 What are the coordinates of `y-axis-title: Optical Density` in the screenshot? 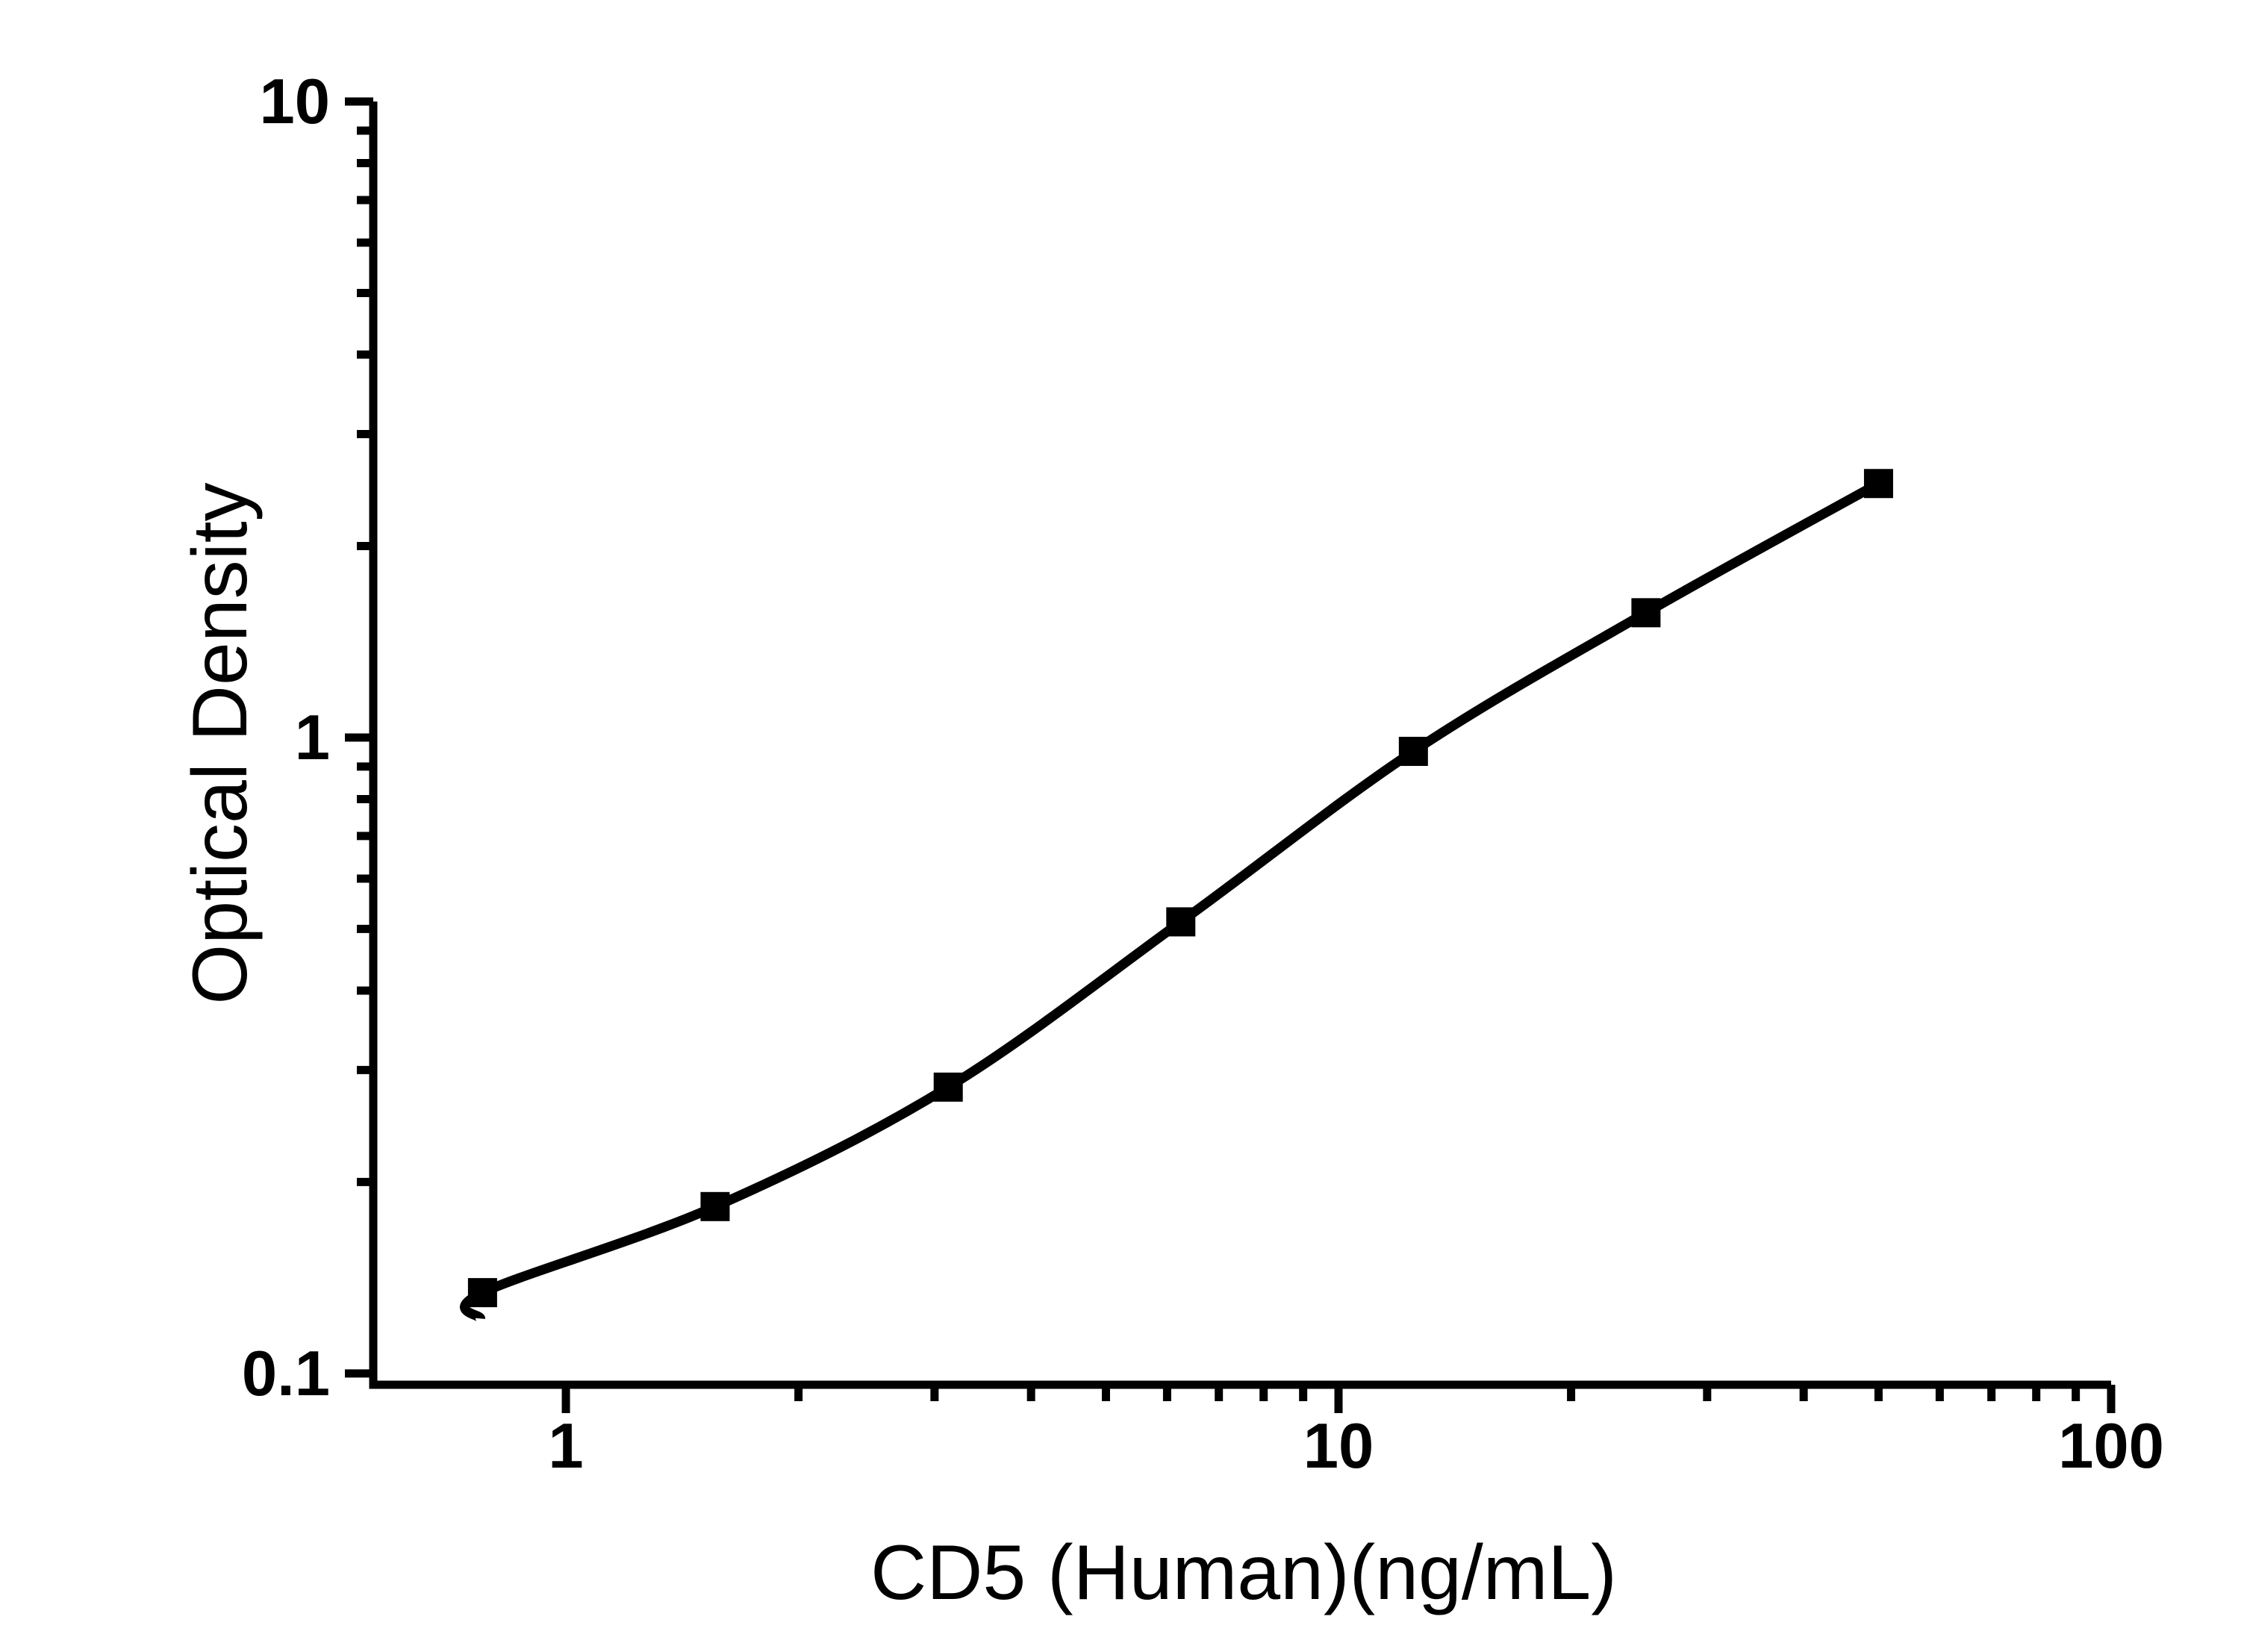 It's located at (220, 743).